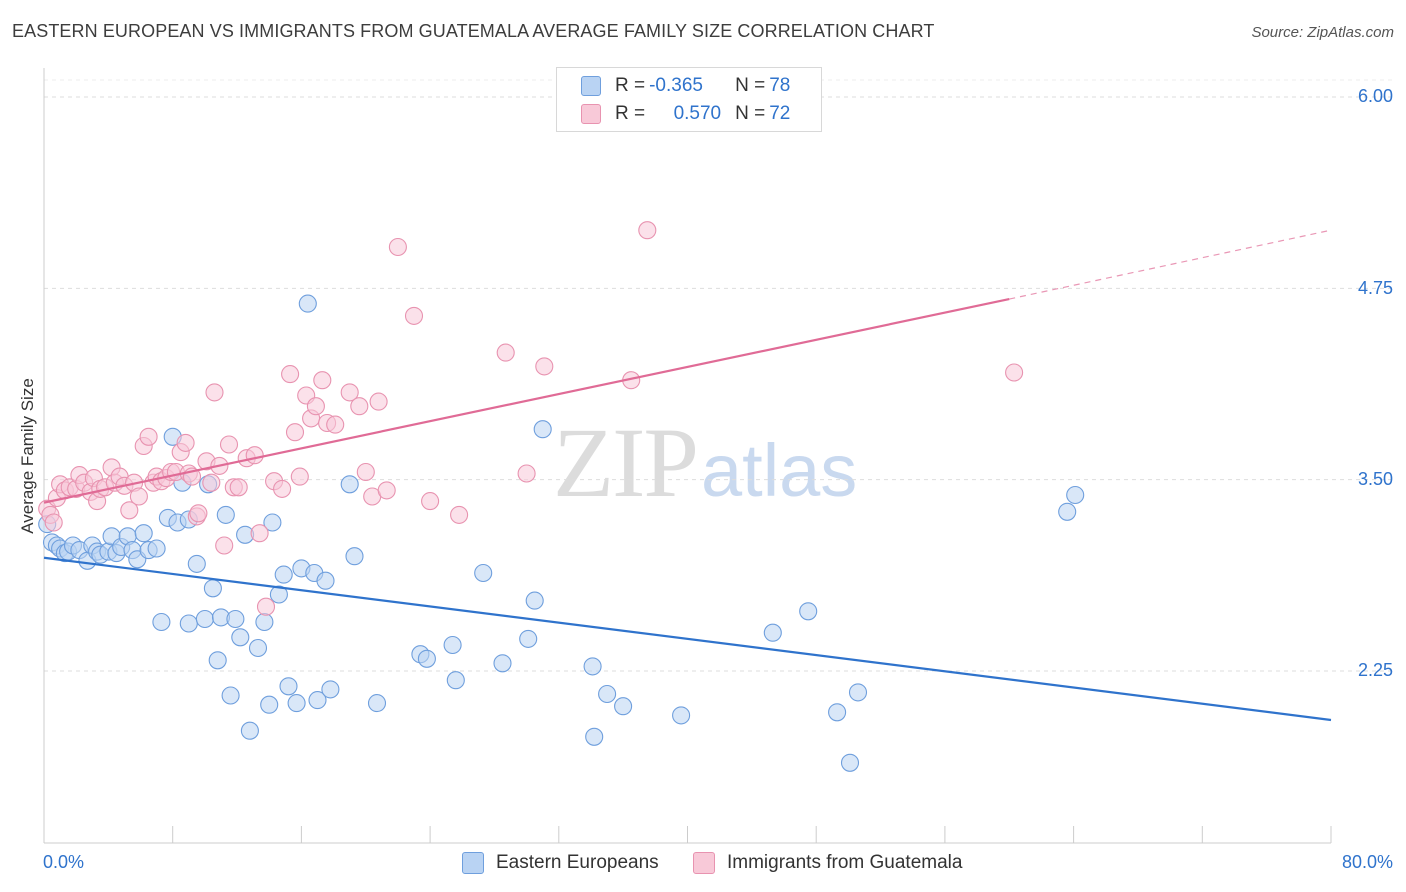  I want to click on y-tick-label: 4.75, so click(1375, 288).